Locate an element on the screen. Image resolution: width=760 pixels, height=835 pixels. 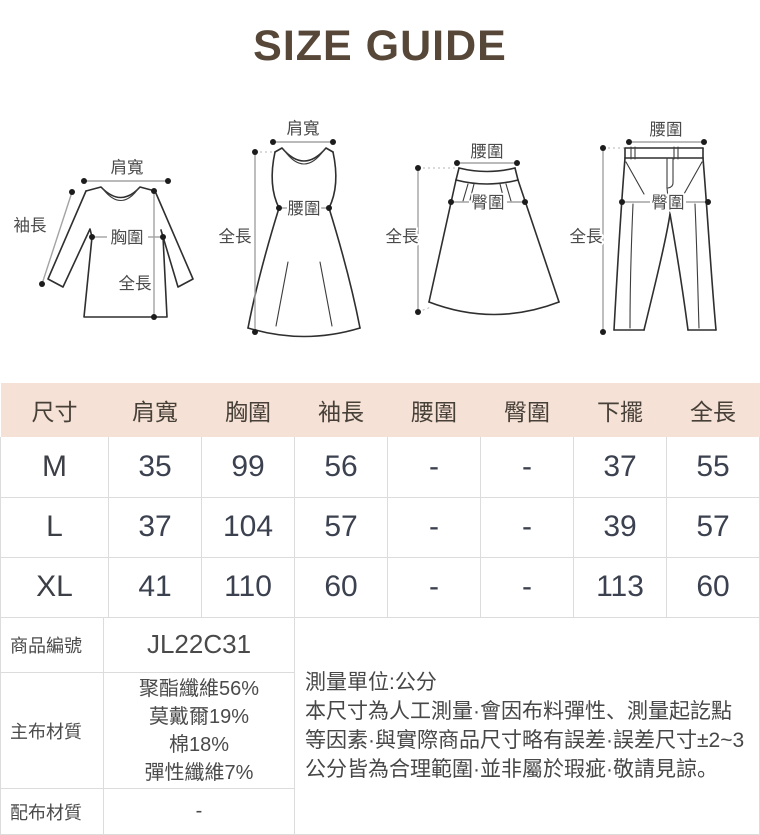
value-cell: 39 is located at coordinates (620, 527).